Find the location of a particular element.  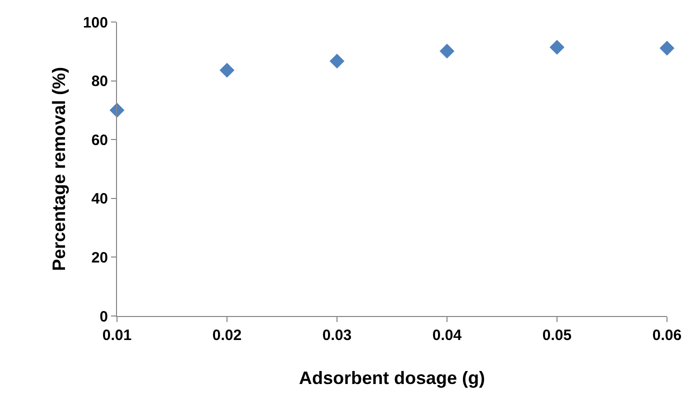

x-tick-label: 0.02 is located at coordinates (227, 335).